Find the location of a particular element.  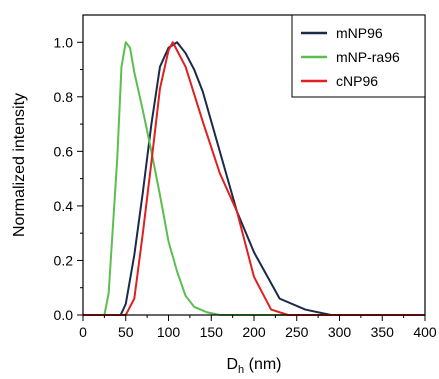

y-ticks: 0.0 0.2 0.4 0.6 0.8 1.0 is located at coordinates (68, 178).